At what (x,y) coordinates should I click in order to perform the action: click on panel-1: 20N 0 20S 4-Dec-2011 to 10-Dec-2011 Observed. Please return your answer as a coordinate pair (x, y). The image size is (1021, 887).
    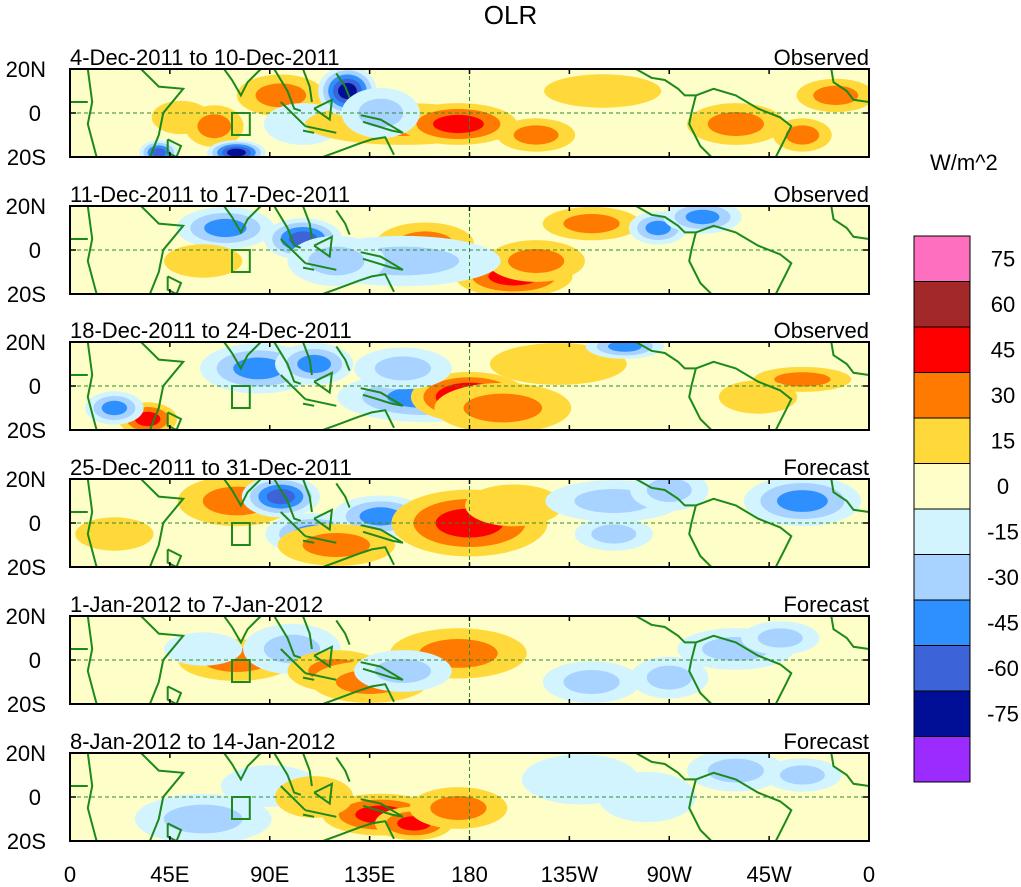
    Looking at the image, I should click on (438, 107).